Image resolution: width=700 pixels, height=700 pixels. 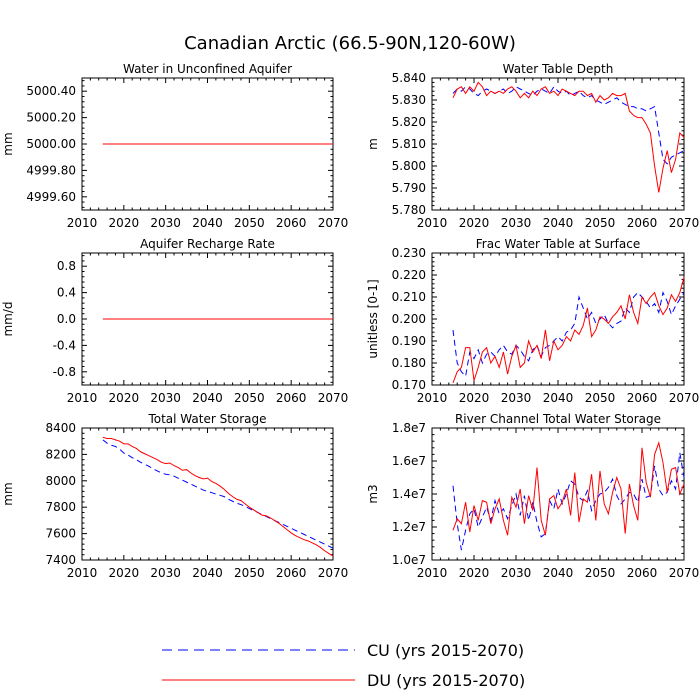 What do you see at coordinates (8, 318) in the screenshot?
I see `y-axis-label: mm/d` at bounding box center [8, 318].